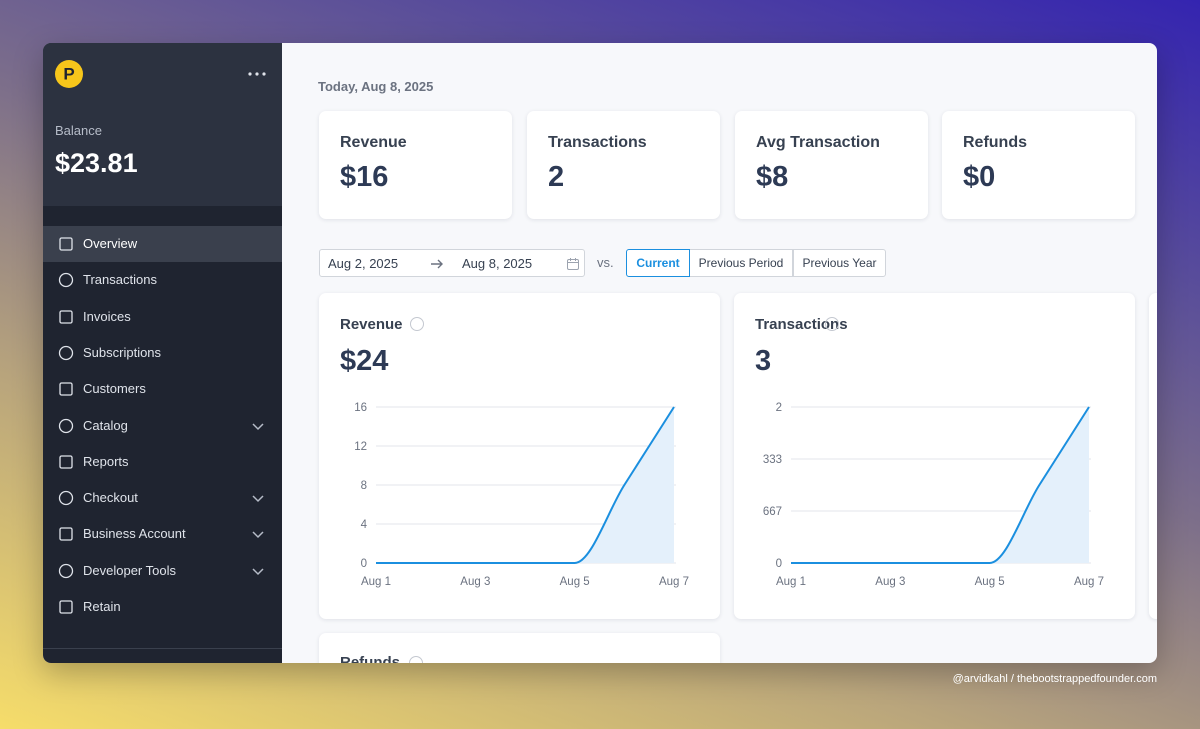 The width and height of the screenshot is (1200, 729). I want to click on stat-card: Revenue $16, so click(415, 165).